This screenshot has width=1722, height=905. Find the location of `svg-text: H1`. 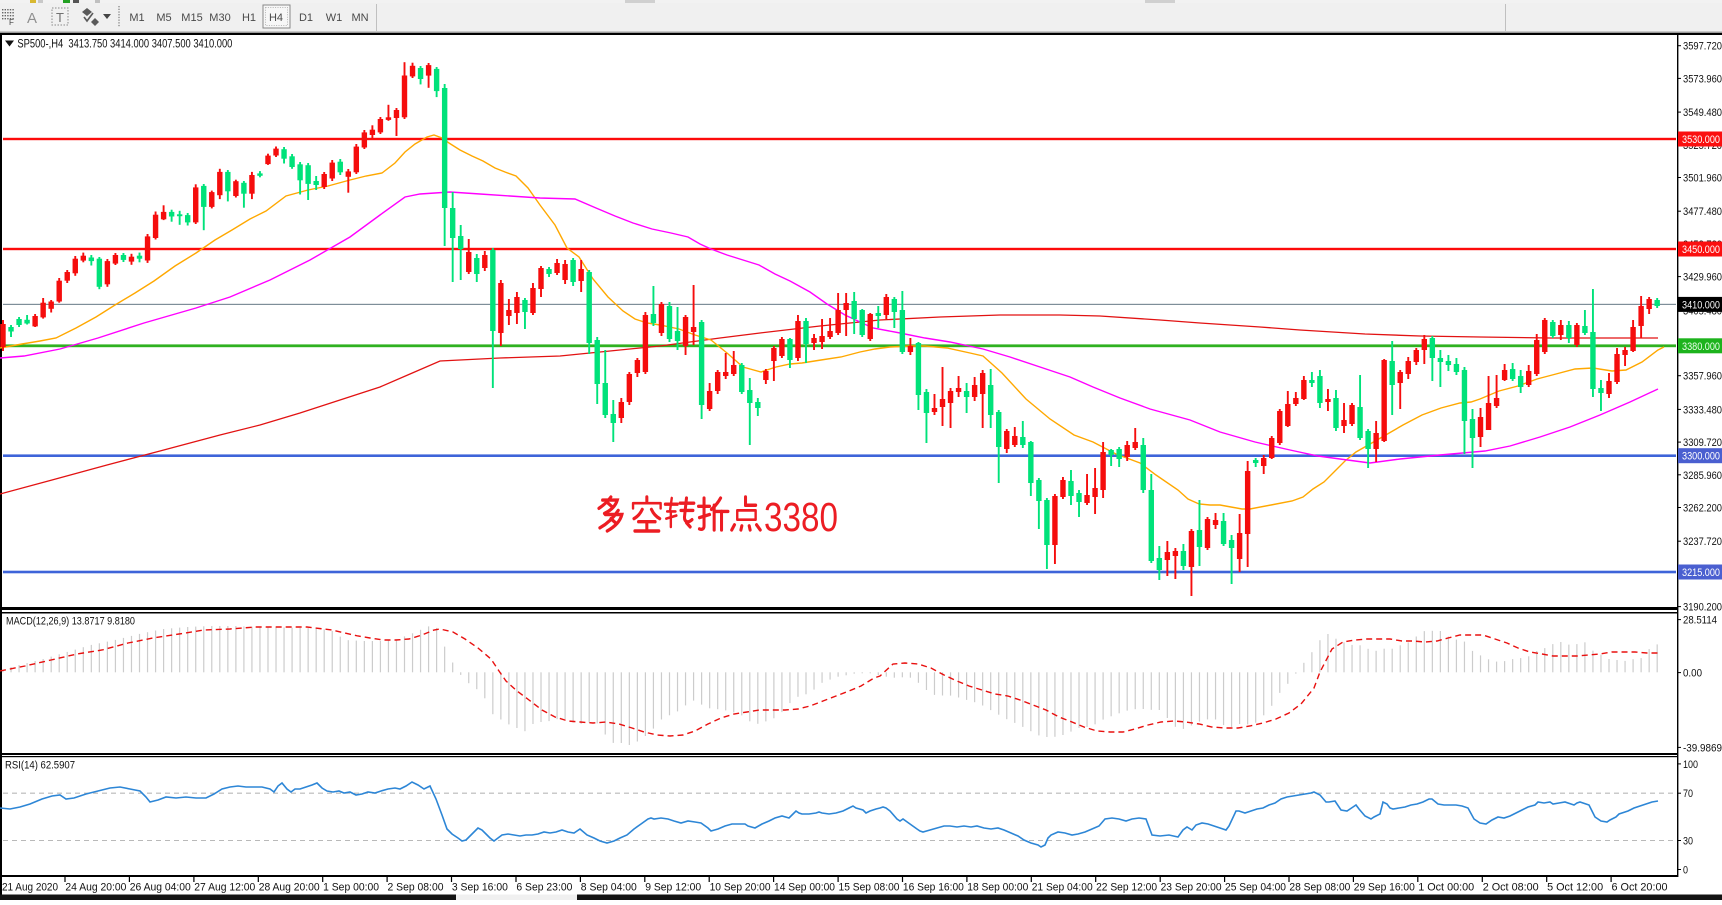

svg-text: H1 is located at coordinates (249, 18).